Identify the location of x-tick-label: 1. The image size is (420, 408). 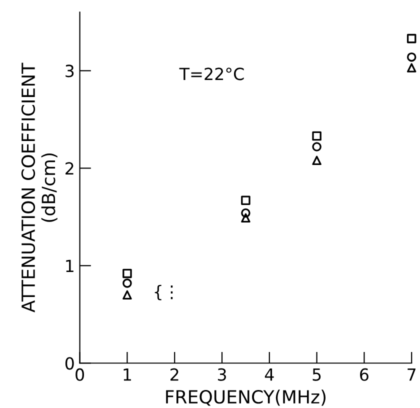
(127, 374).